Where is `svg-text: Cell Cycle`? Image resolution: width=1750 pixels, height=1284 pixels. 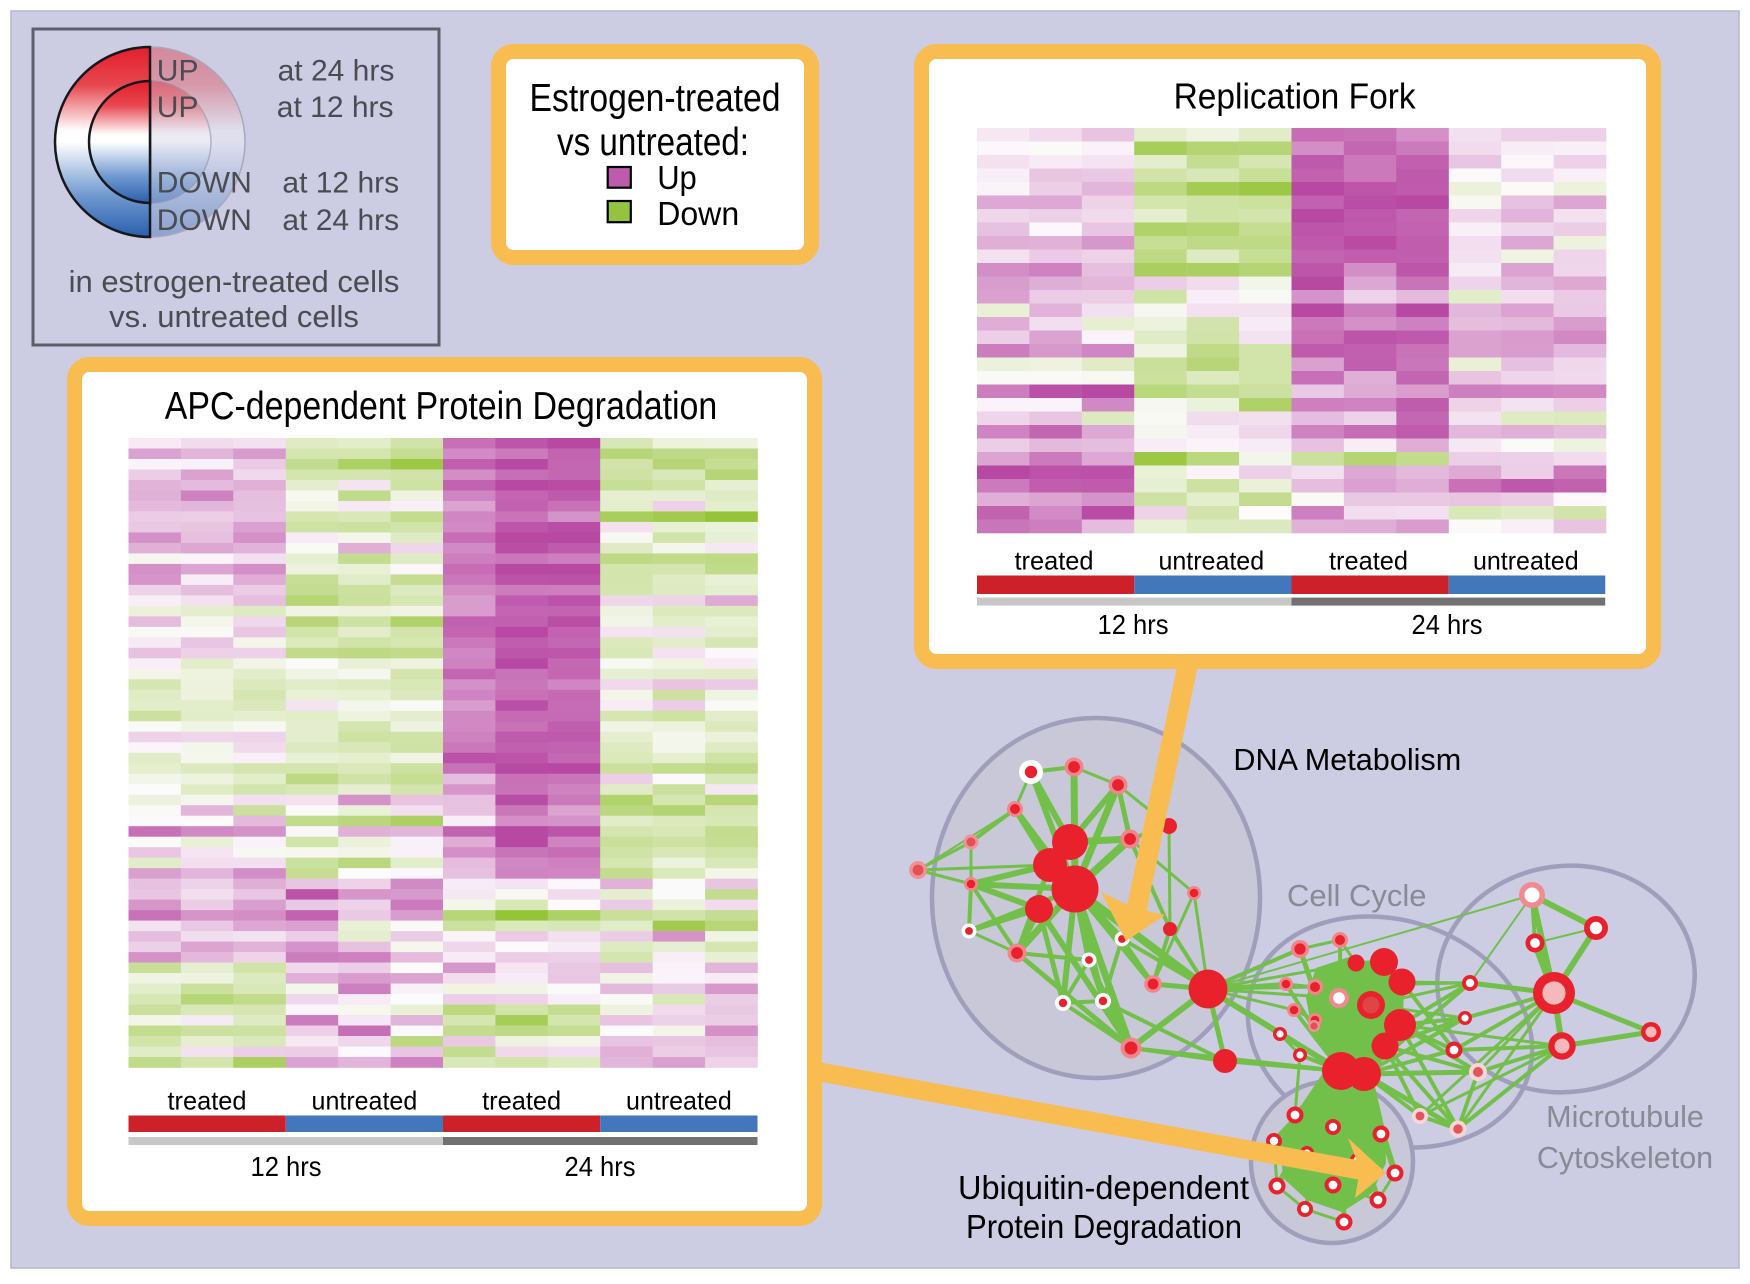
svg-text: Cell Cycle is located at coordinates (1357, 895).